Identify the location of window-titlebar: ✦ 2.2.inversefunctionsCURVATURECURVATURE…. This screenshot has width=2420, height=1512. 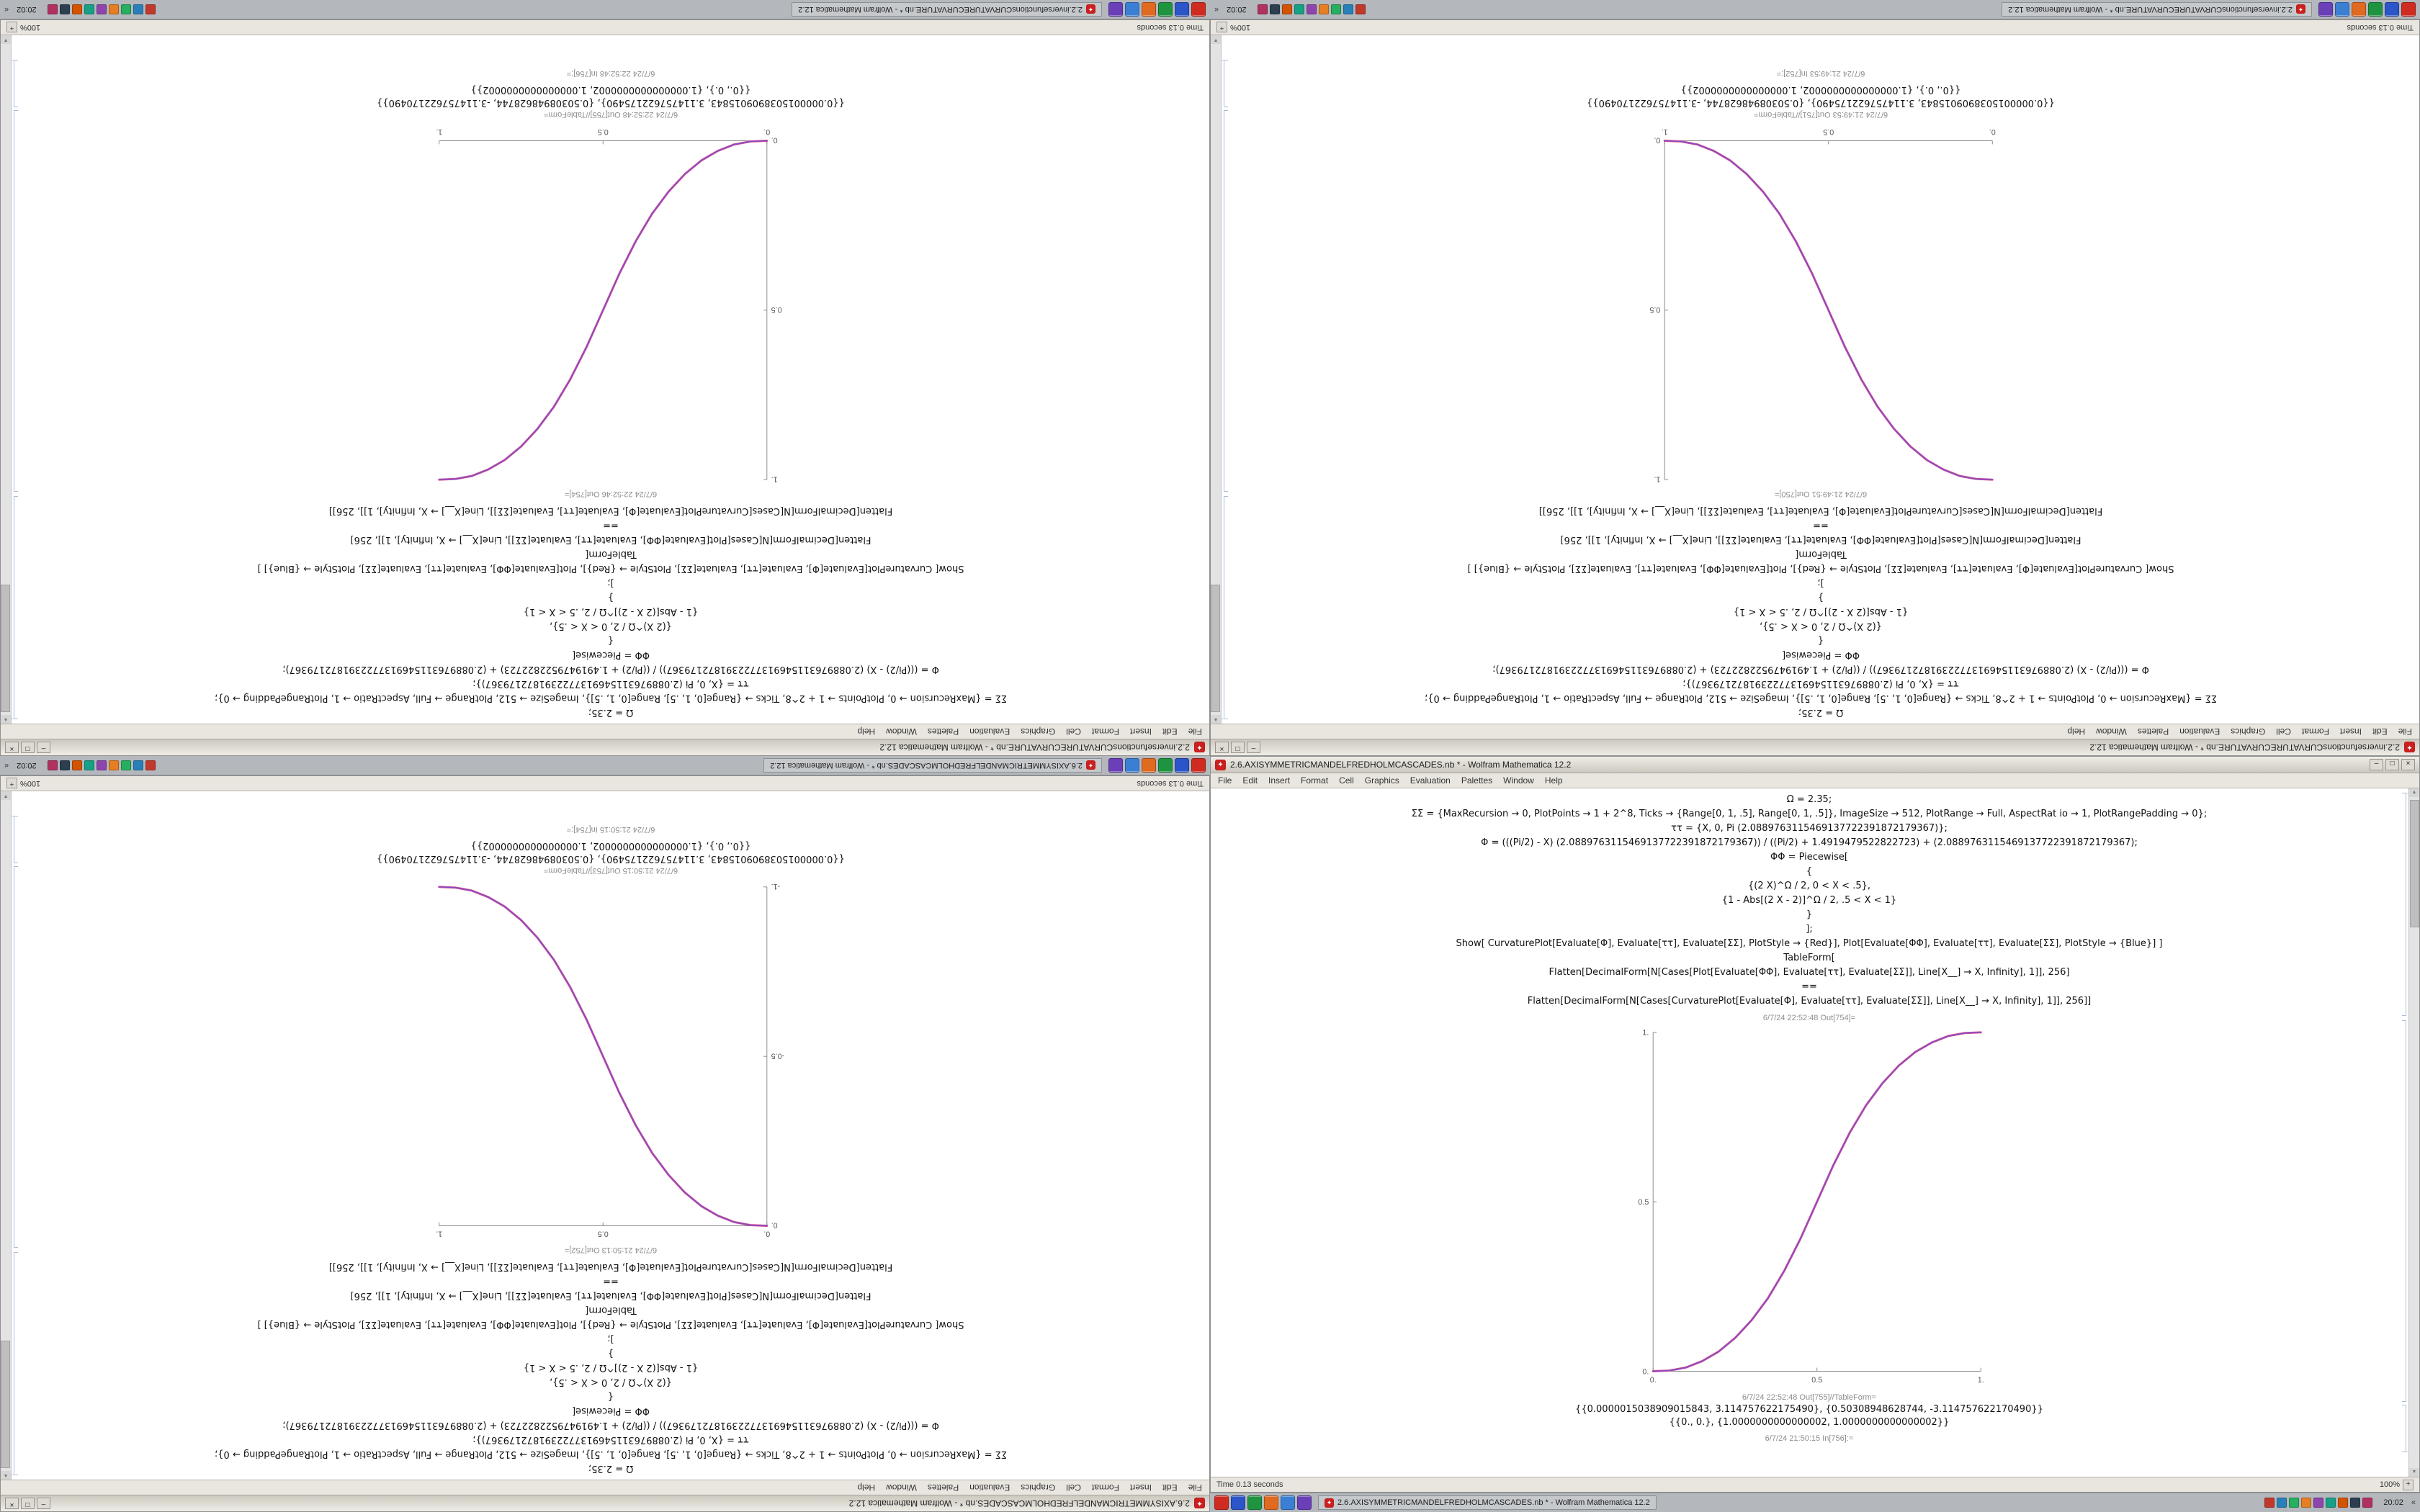
(1815, 747).